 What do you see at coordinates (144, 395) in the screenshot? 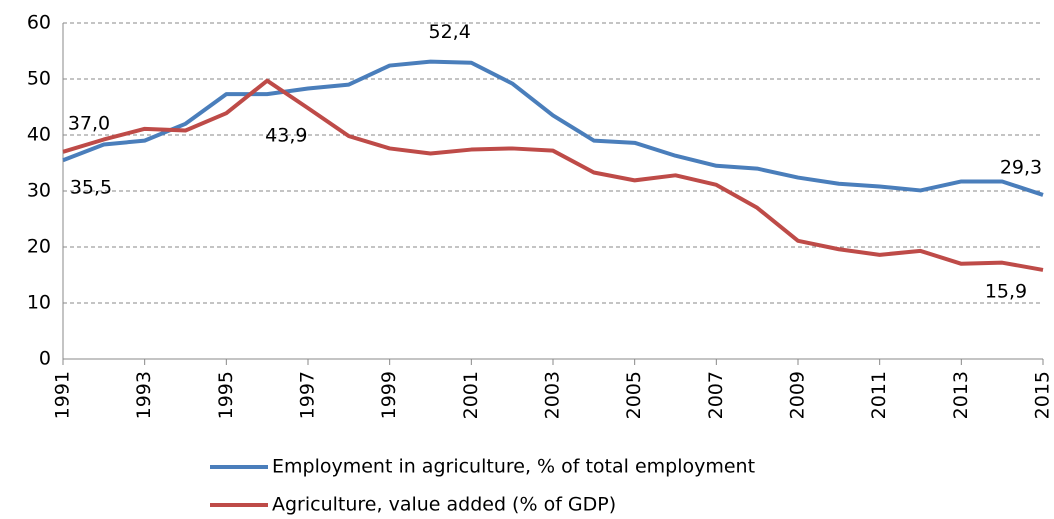
I see `x-tick-label: 1993` at bounding box center [144, 395].